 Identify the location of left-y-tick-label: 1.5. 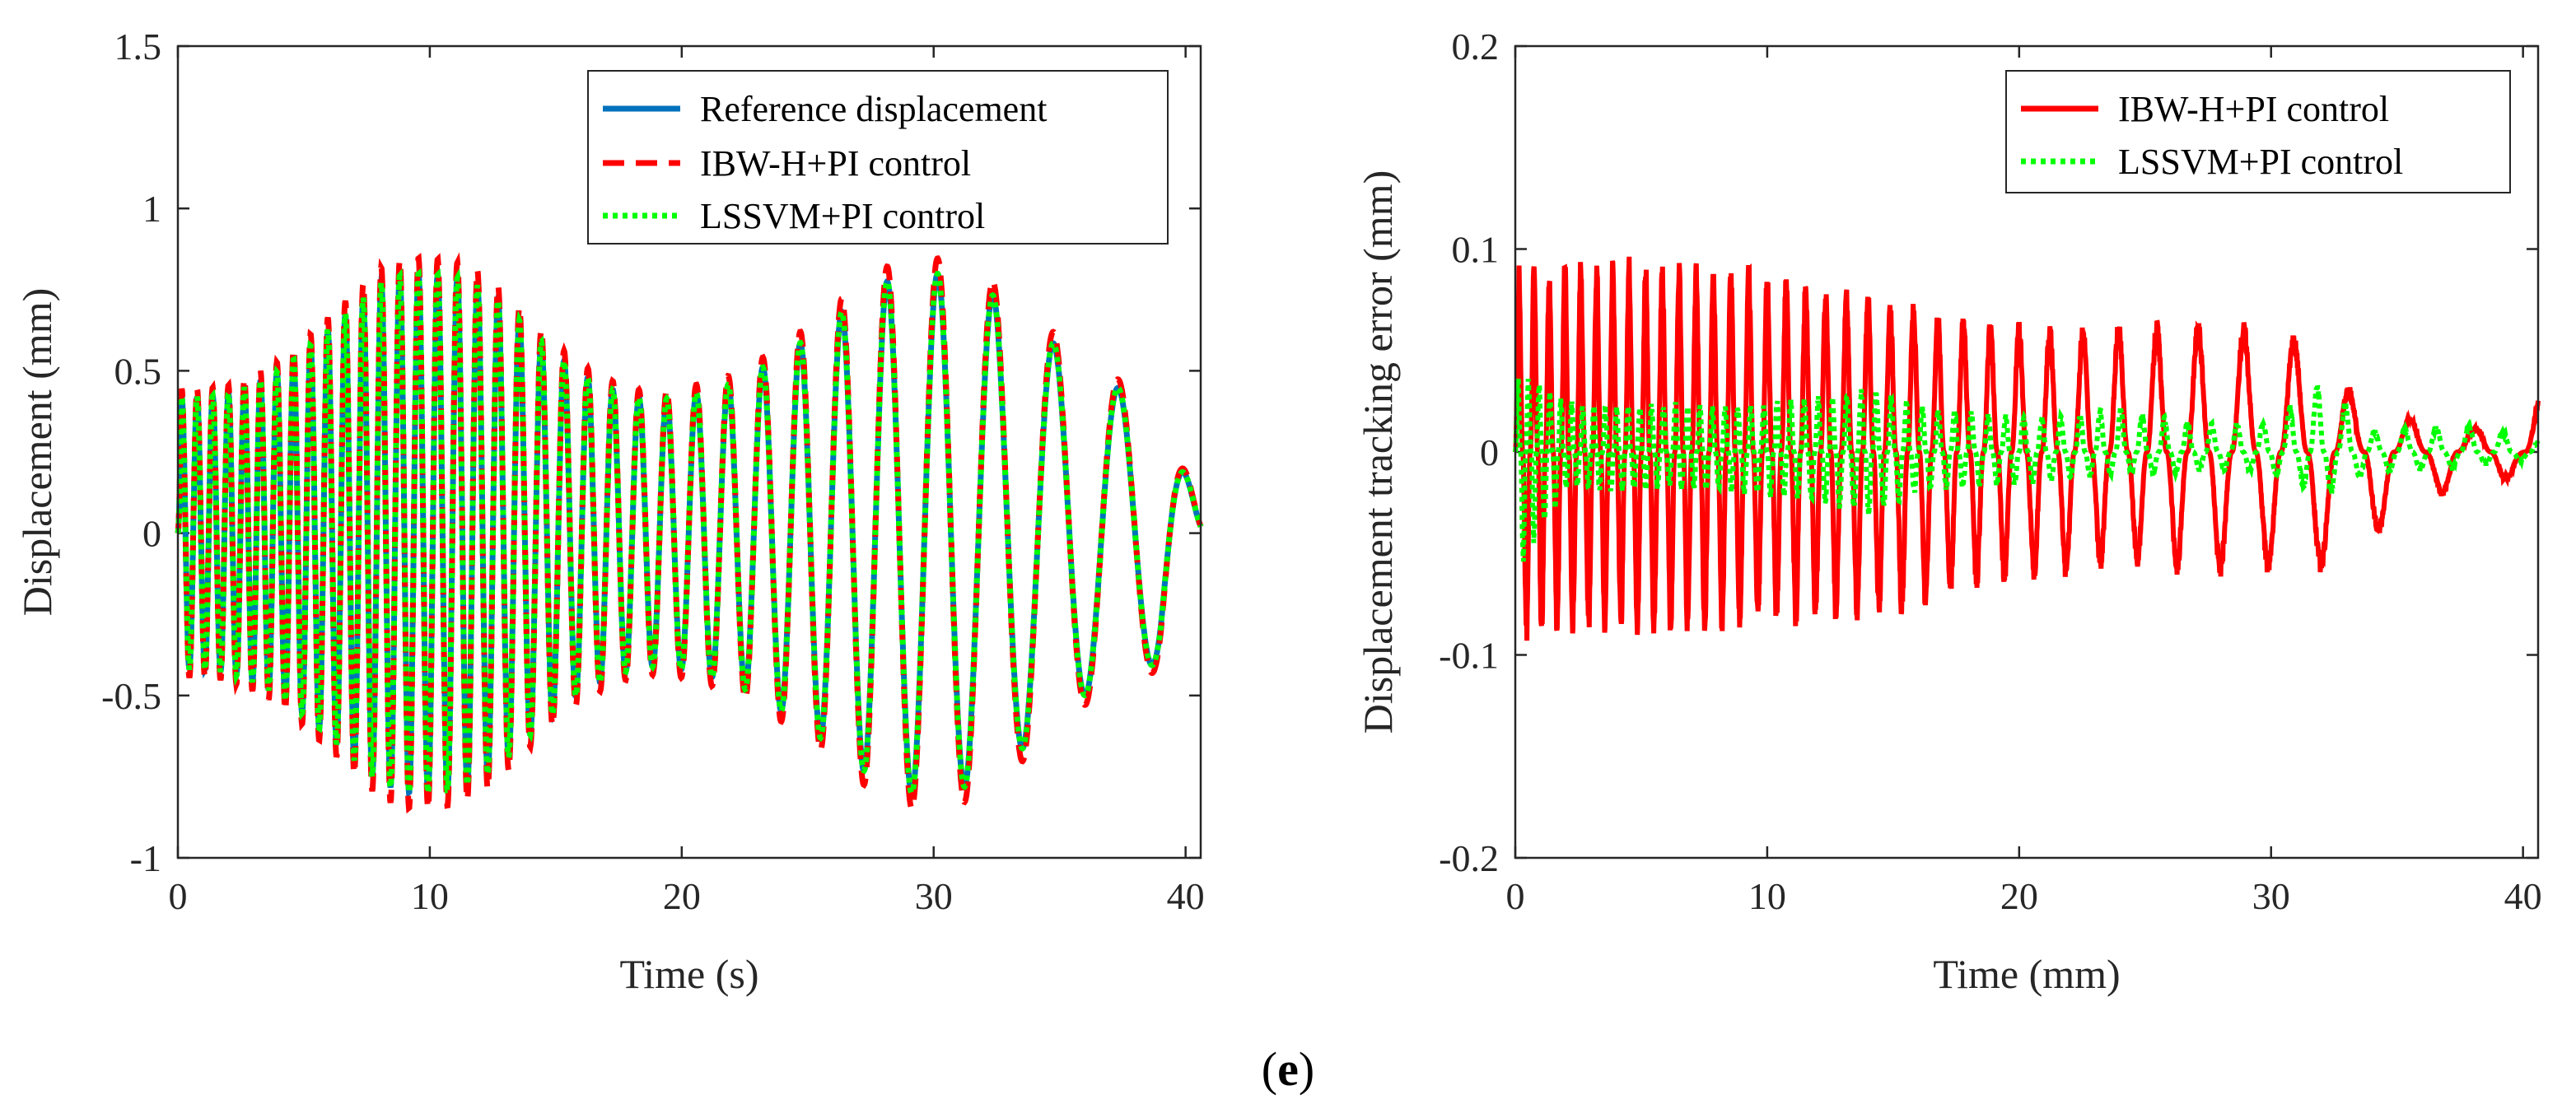
(138, 47).